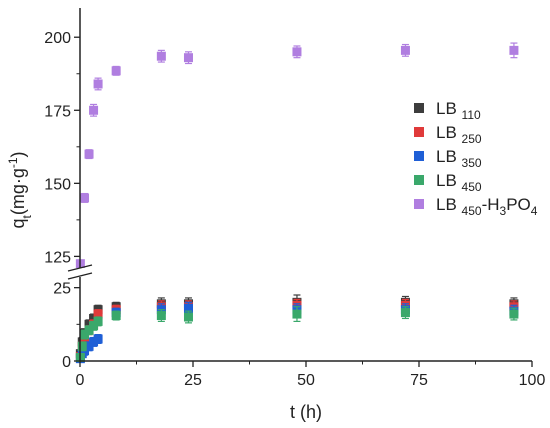 The height and width of the screenshot is (428, 550). Describe the element at coordinates (57, 257) in the screenshot. I see `y-tick-label: 125` at that location.